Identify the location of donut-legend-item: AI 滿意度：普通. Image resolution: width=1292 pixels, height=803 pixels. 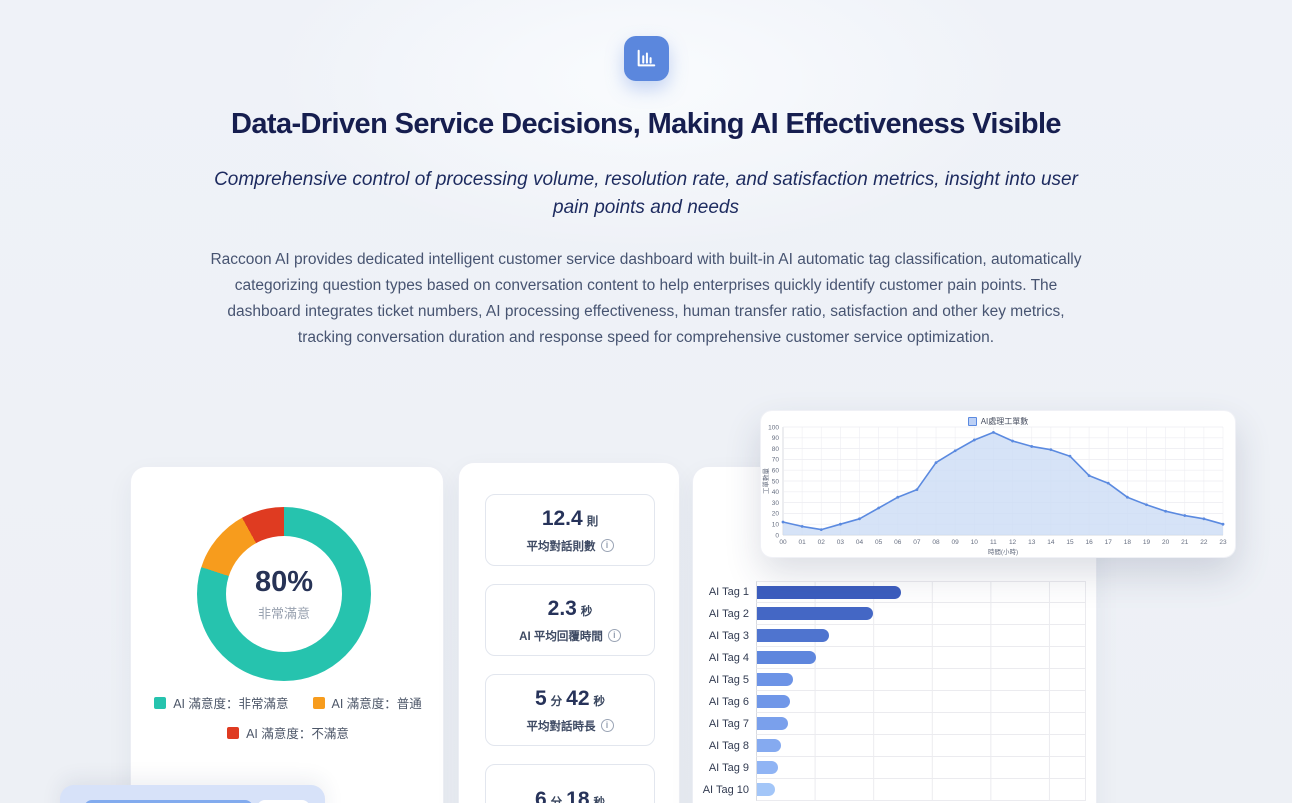
(367, 702).